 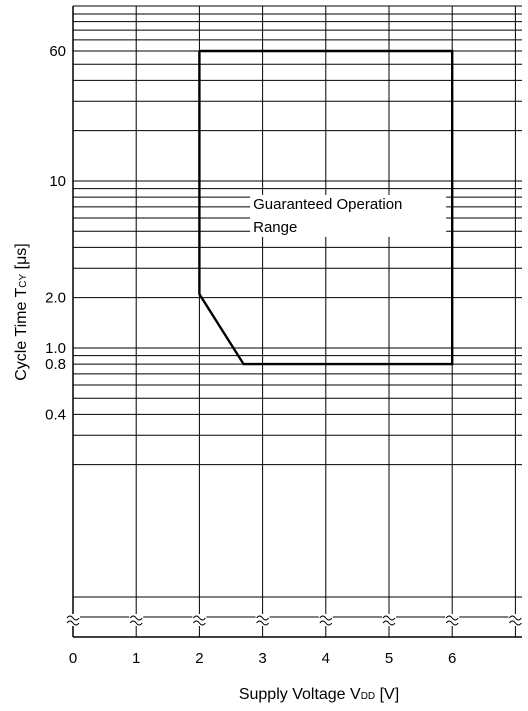 What do you see at coordinates (21, 312) in the screenshot?
I see `y-axis-title: Cycle Time TCY [μs]` at bounding box center [21, 312].